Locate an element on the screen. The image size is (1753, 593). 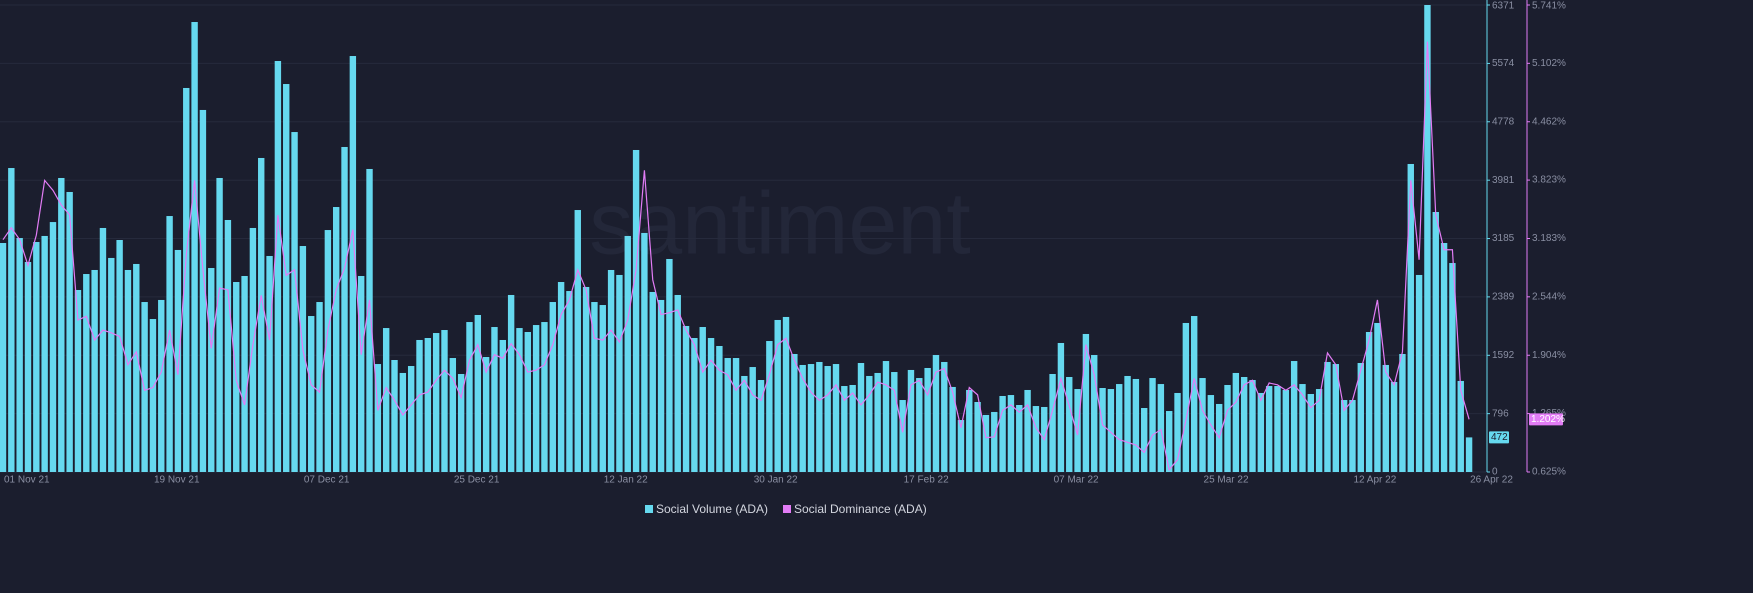
y-tick-label: 6371 is located at coordinates (1503, 6).